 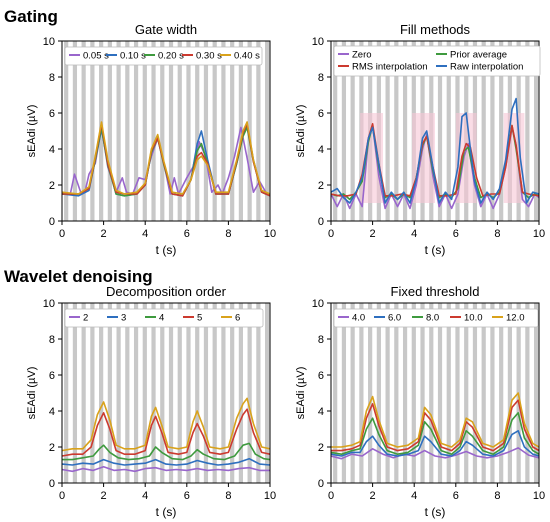 I want to click on legend-label: 0.20 s, so click(x=171, y=56).